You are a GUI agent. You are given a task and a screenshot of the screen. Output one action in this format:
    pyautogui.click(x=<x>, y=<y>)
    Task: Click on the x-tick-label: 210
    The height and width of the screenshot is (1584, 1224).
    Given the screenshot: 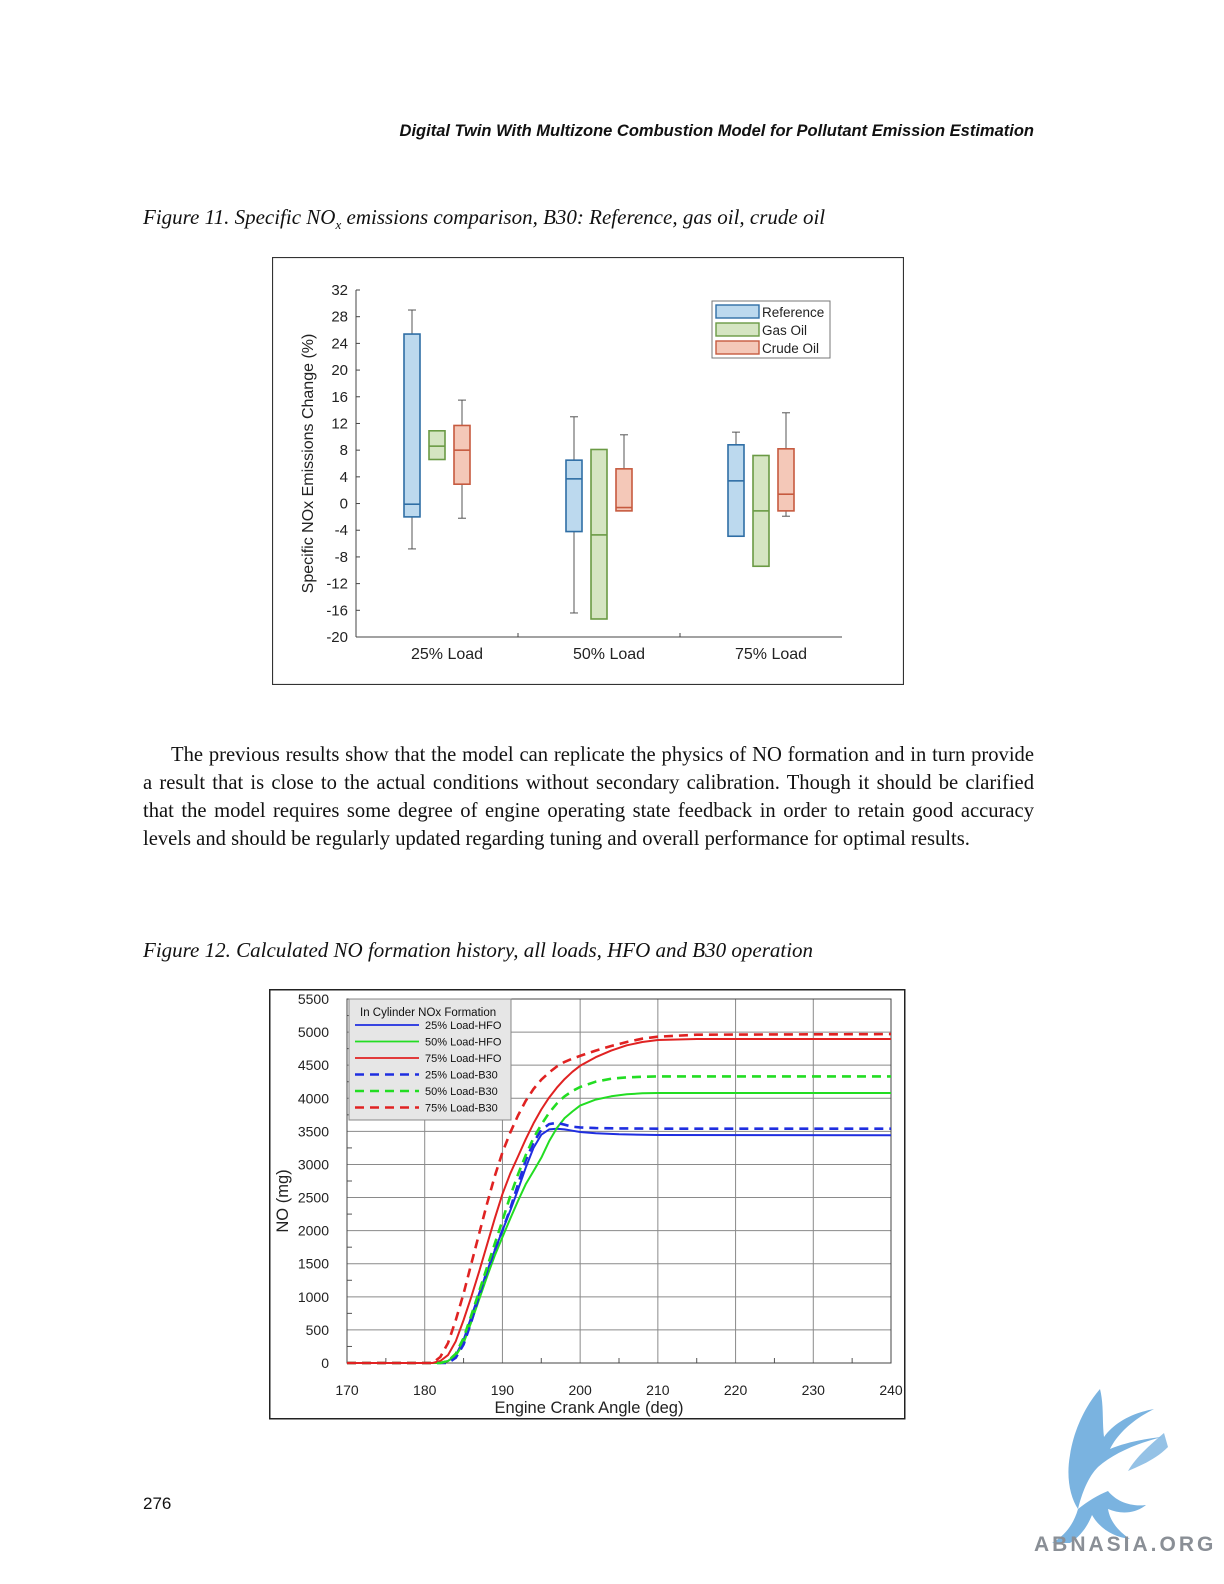 What is the action you would take?
    pyautogui.click(x=658, y=1390)
    